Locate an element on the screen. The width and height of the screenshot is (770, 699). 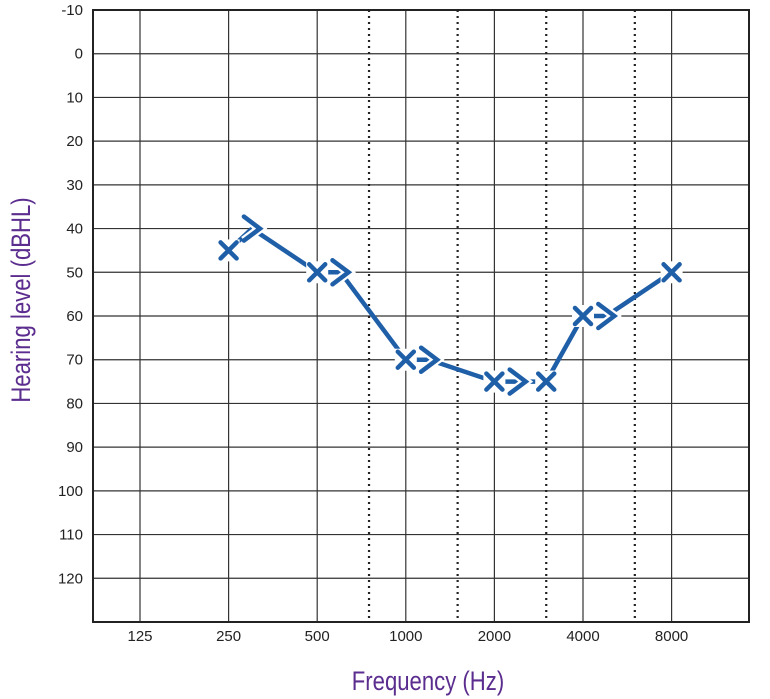
x-tick-label: 500 is located at coordinates (317, 636).